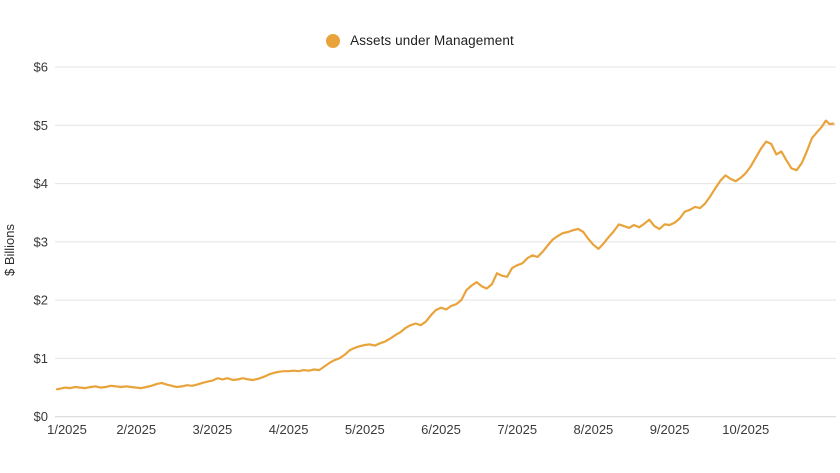 The height and width of the screenshot is (473, 840). Describe the element at coordinates (745, 429) in the screenshot. I see `x-tick-label: 10/2025` at that location.